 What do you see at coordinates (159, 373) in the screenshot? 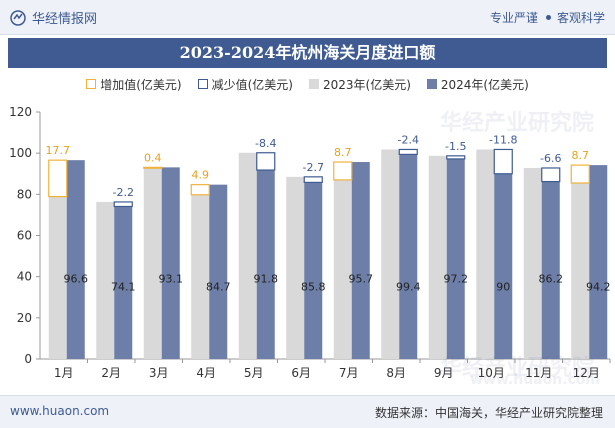
I see `x-tick-label: 3月` at bounding box center [159, 373].